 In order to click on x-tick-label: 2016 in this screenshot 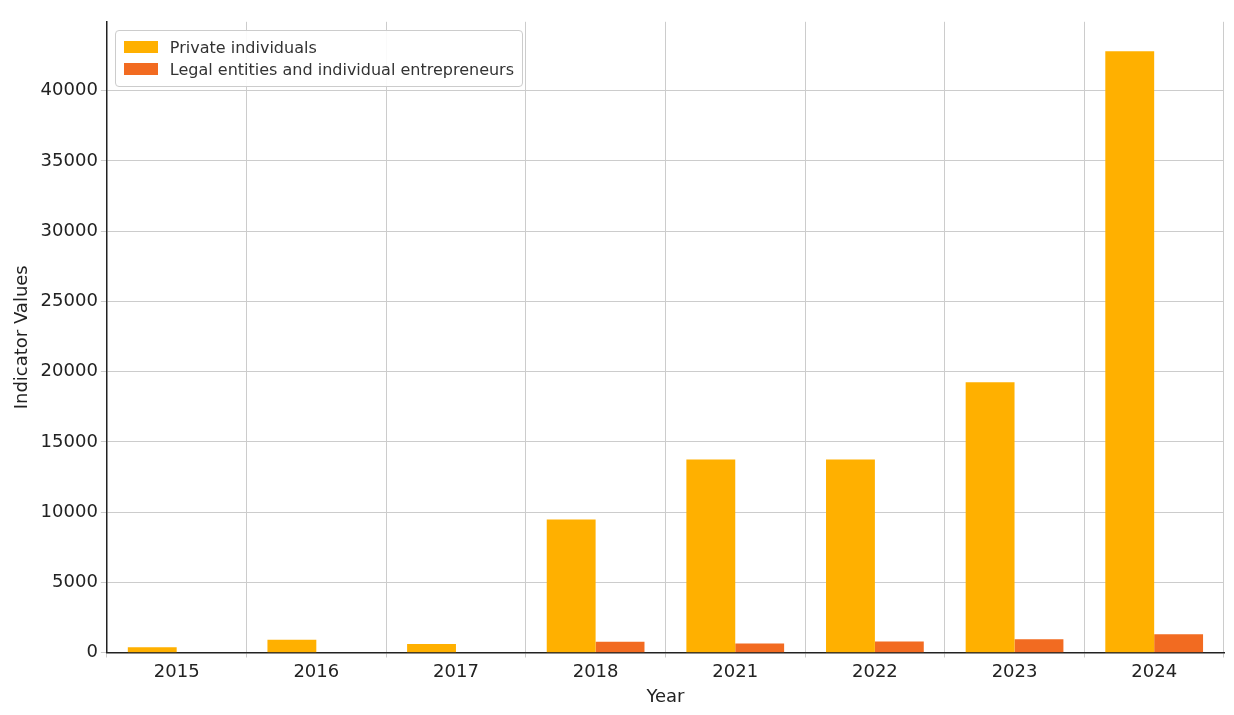, I will do `click(316, 671)`.